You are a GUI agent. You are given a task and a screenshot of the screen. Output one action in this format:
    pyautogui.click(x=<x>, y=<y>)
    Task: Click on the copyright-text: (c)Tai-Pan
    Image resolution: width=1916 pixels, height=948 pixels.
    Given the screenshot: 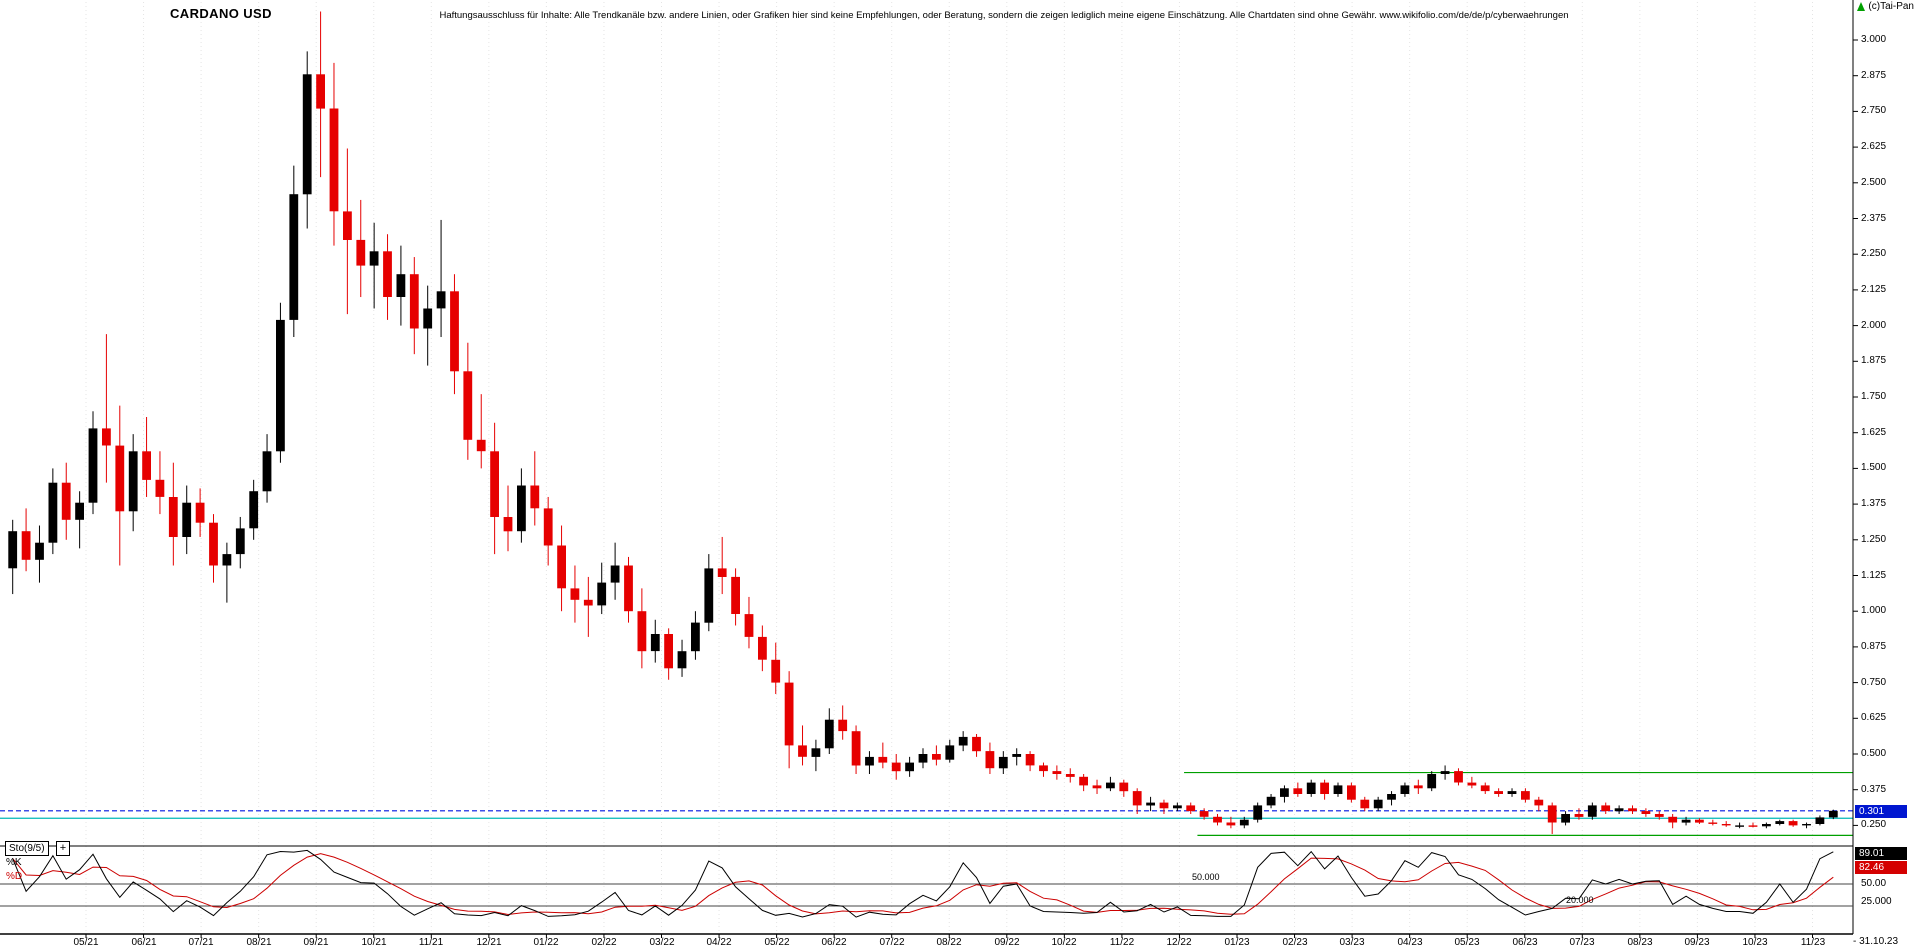 What is the action you would take?
    pyautogui.click(x=1891, y=6)
    